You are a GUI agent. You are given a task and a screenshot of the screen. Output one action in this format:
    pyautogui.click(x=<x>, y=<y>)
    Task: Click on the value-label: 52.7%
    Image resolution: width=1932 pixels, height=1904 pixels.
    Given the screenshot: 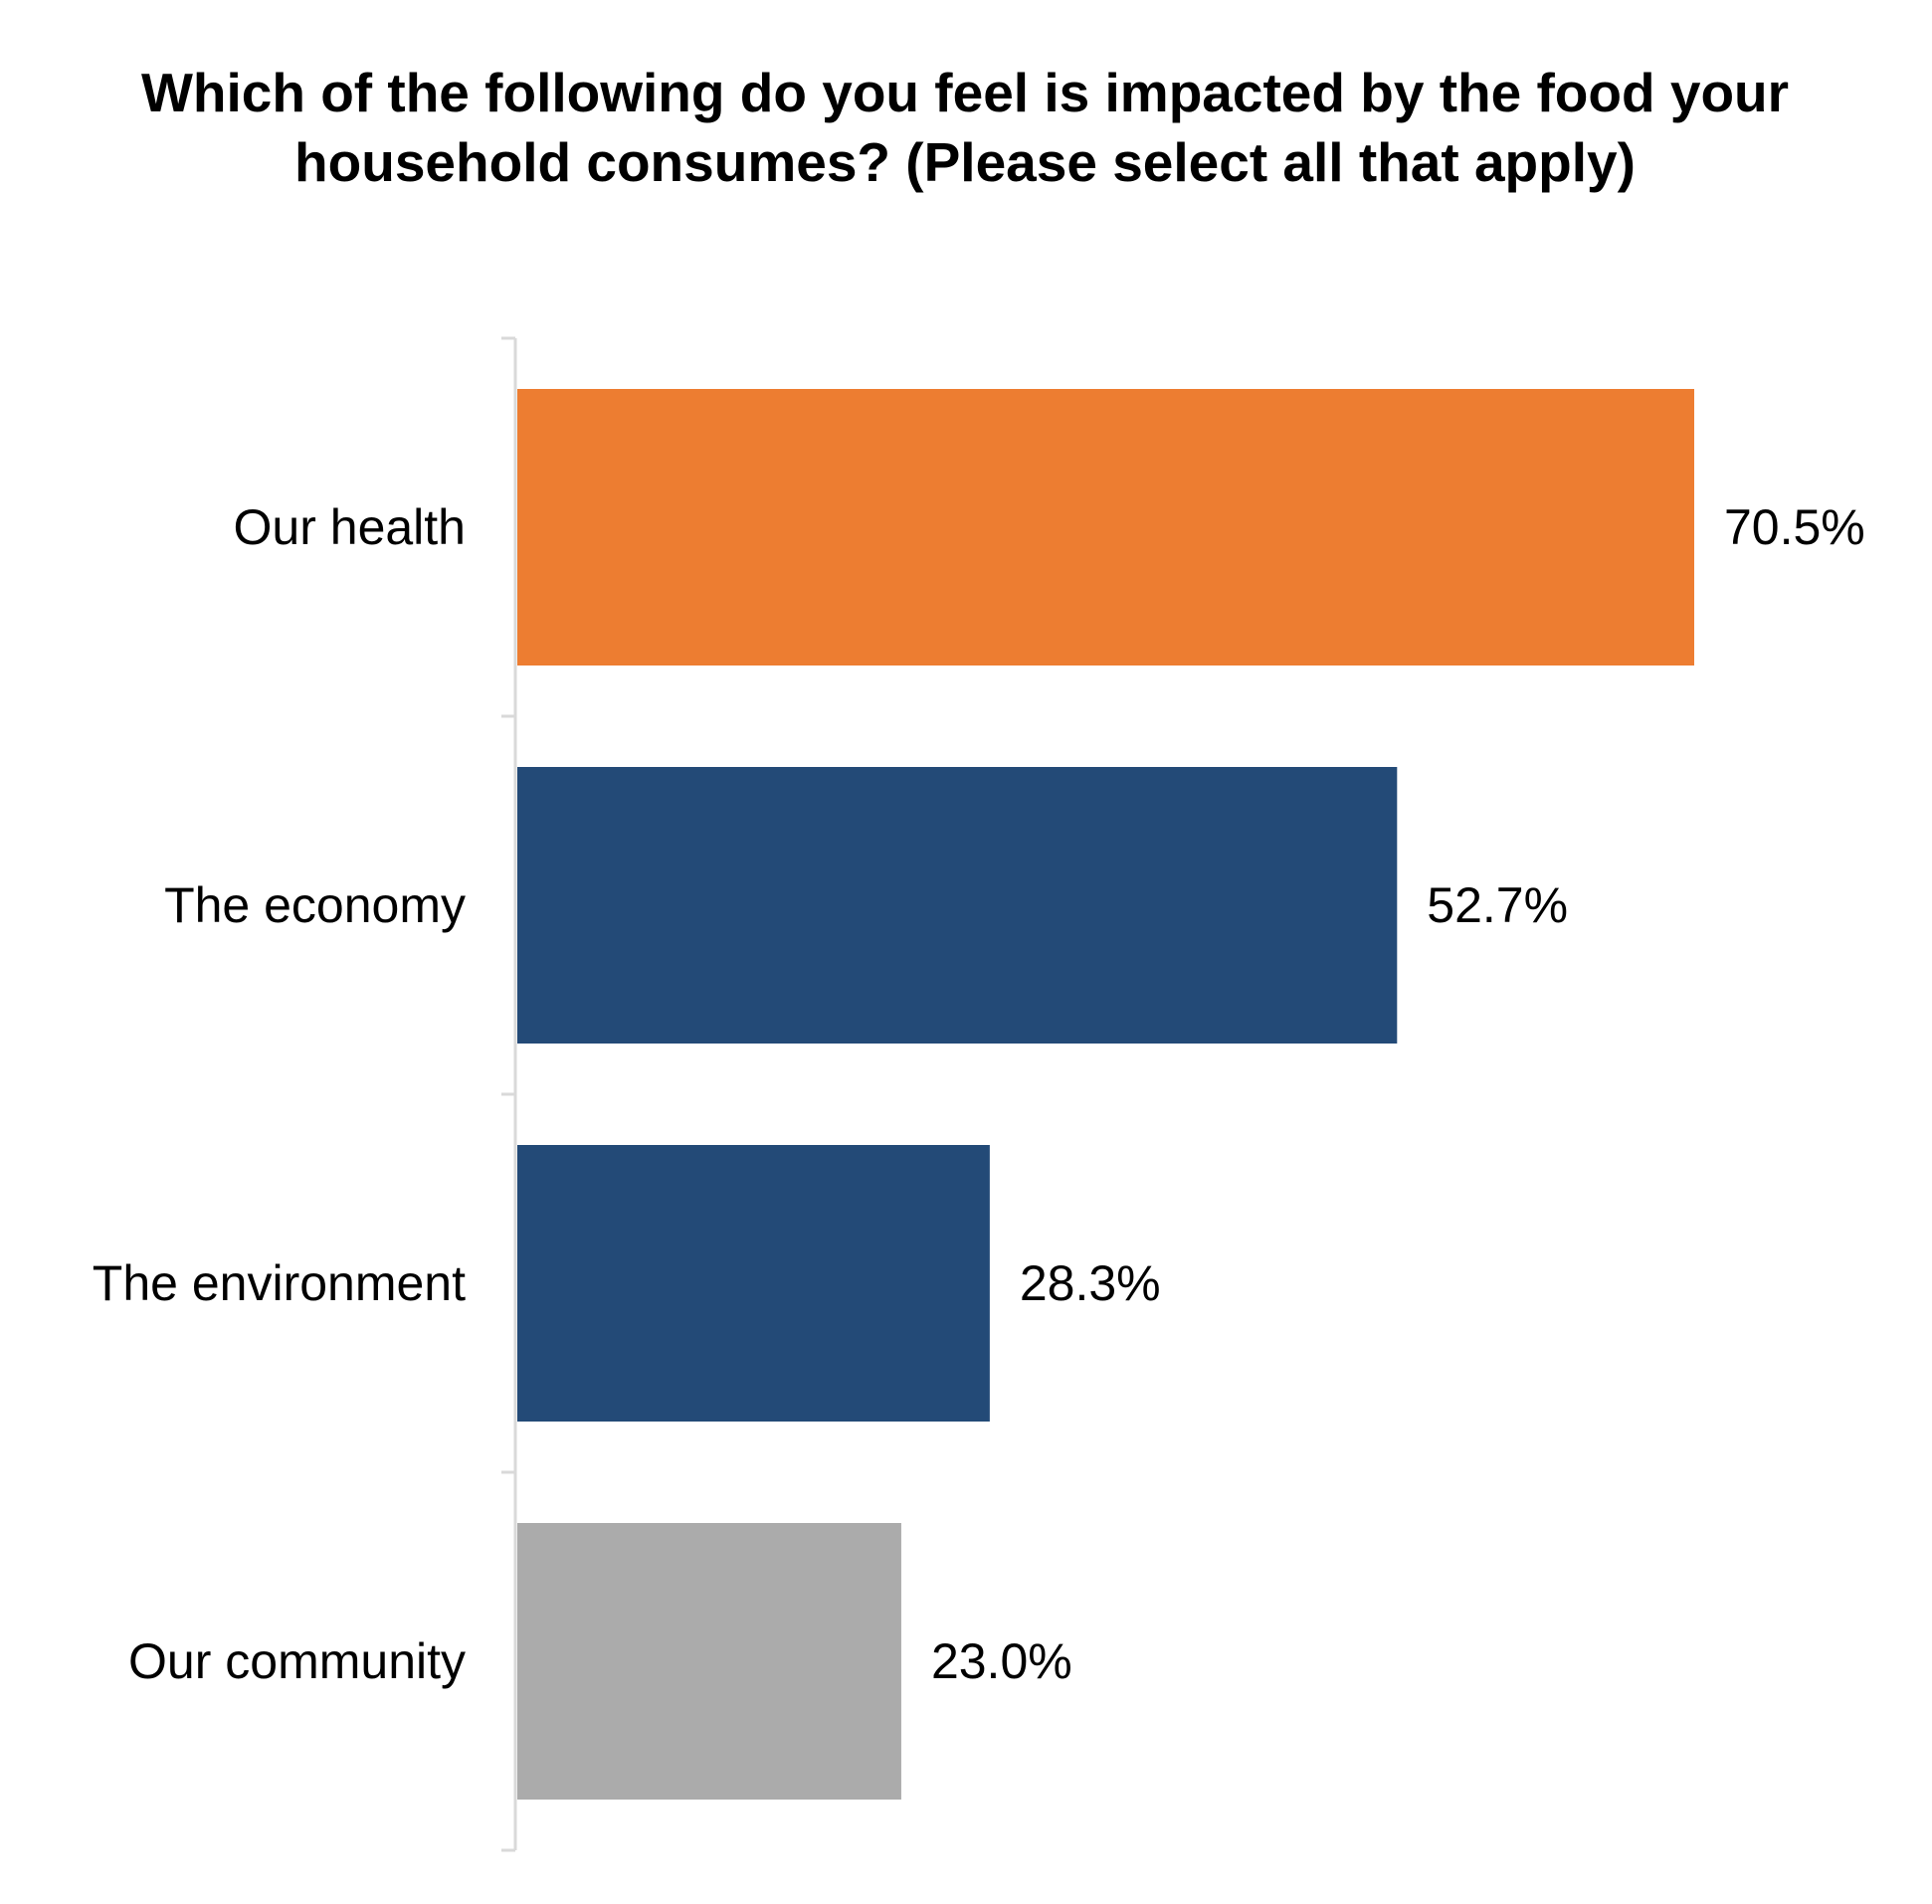 What is the action you would take?
    pyautogui.click(x=1497, y=905)
    